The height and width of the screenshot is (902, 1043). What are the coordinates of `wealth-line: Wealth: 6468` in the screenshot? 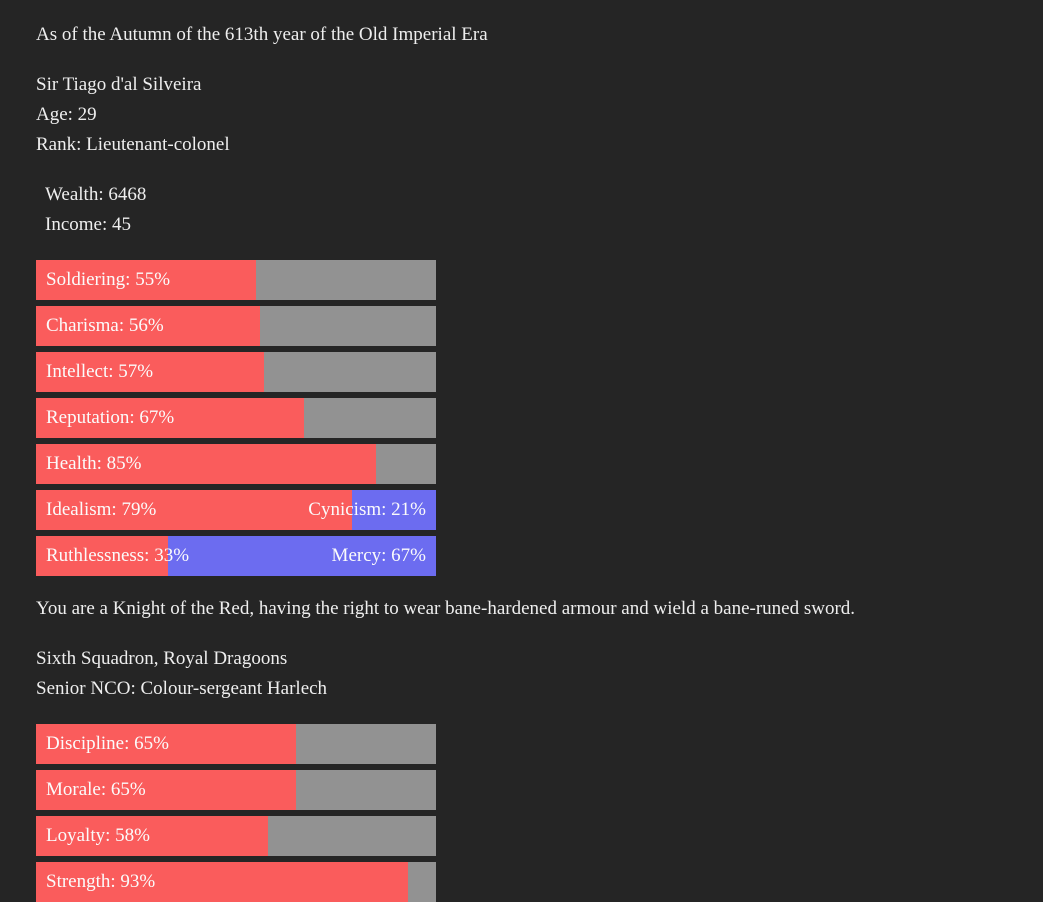 It's located at (96, 194).